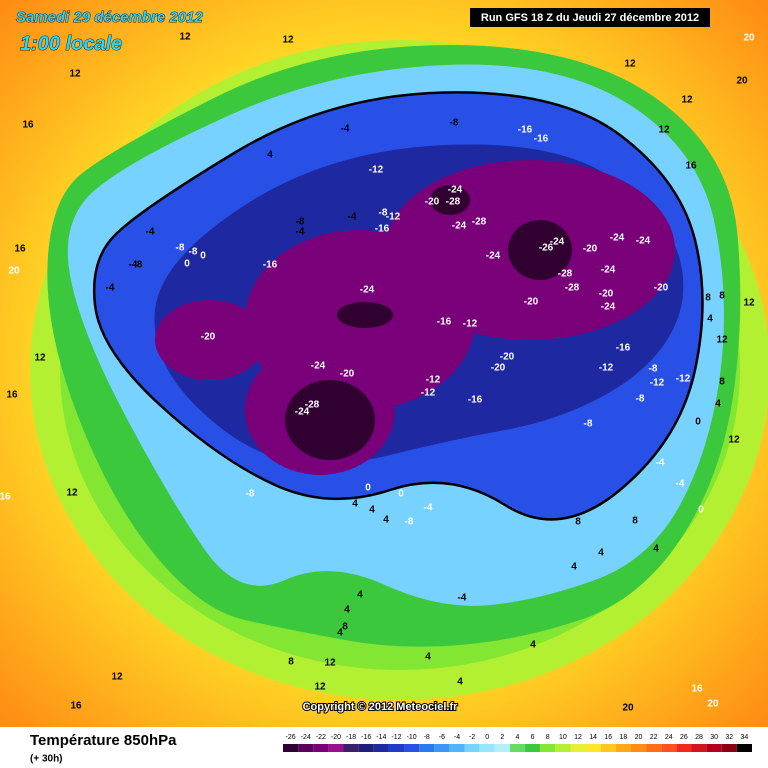 This screenshot has height=768, width=768. Describe the element at coordinates (639, 737) in the screenshot. I see `legend-tick-label: 20` at that location.